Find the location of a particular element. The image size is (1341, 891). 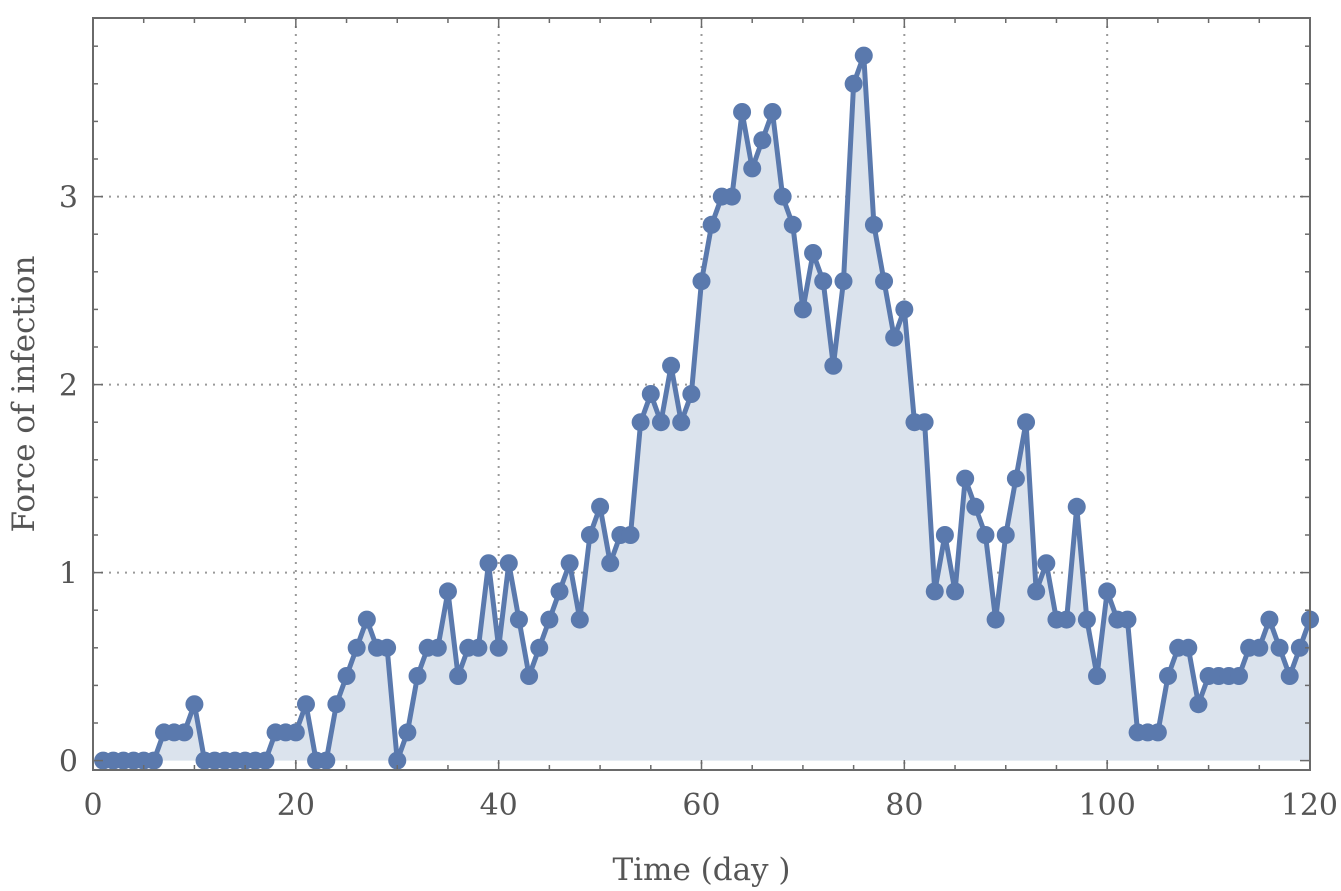

y-tick-label: 1 is located at coordinates (68, 574).